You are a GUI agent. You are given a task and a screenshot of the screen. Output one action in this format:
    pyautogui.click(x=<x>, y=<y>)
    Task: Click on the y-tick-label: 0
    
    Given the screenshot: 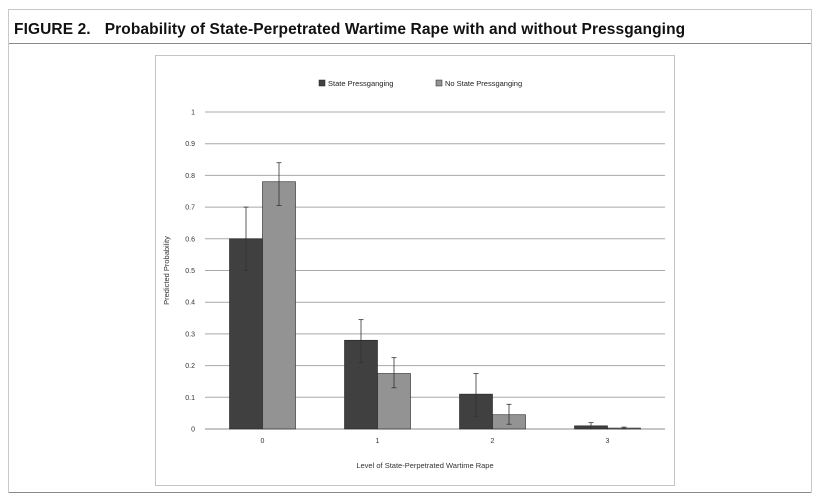 What is the action you would take?
    pyautogui.click(x=193, y=430)
    